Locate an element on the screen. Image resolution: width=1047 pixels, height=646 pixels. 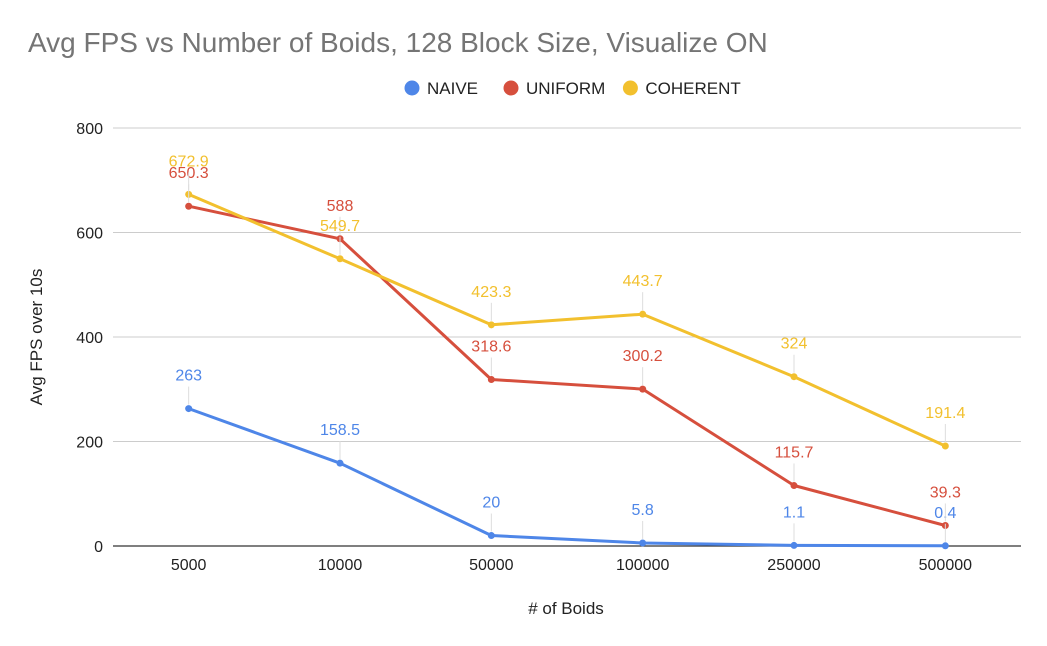
x-tick-label: 5000 is located at coordinates (189, 565).